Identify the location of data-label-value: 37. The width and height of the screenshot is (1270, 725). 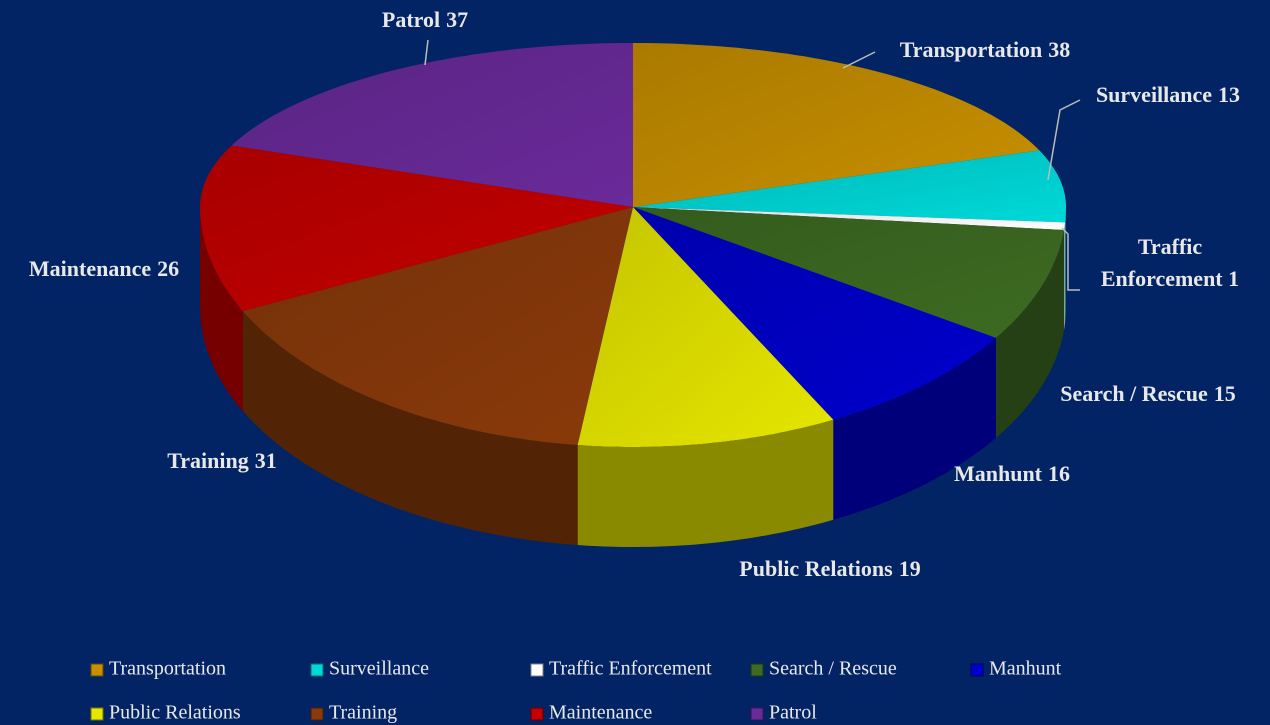
(457, 19).